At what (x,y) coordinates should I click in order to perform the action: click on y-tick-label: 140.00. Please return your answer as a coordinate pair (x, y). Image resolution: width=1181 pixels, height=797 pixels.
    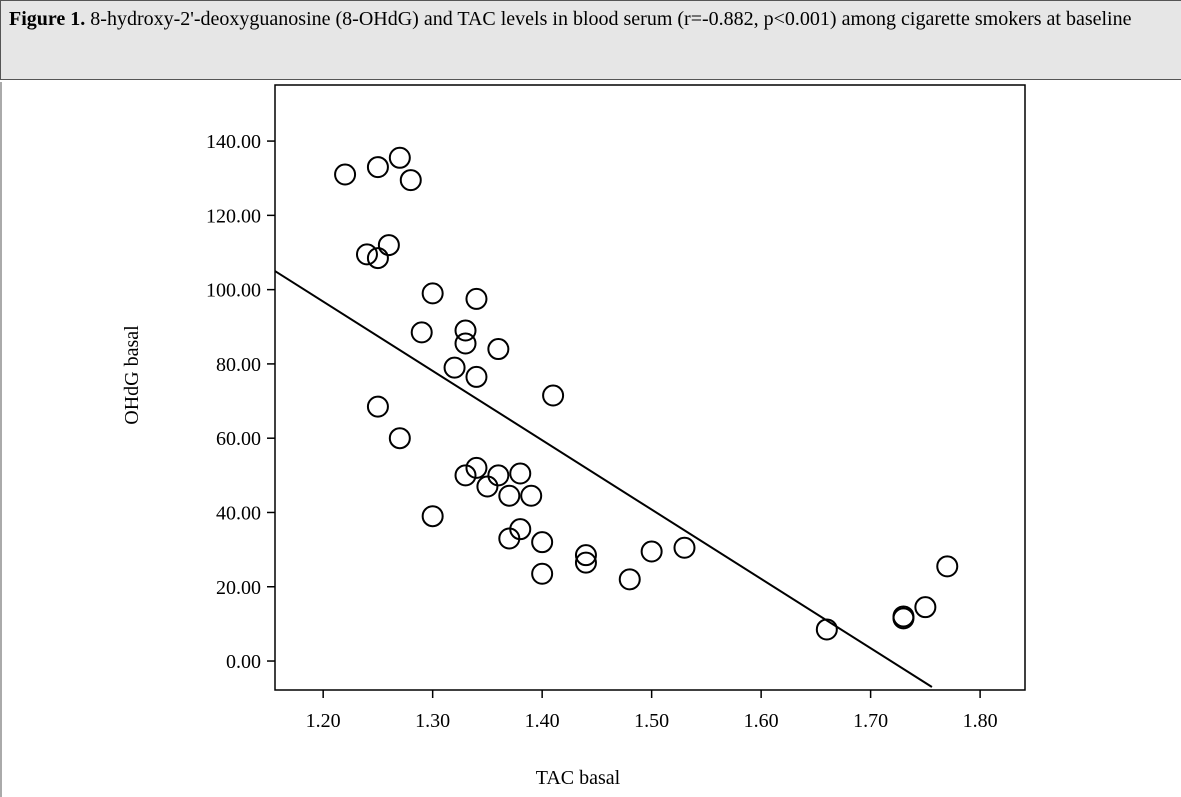
    Looking at the image, I should click on (233, 142).